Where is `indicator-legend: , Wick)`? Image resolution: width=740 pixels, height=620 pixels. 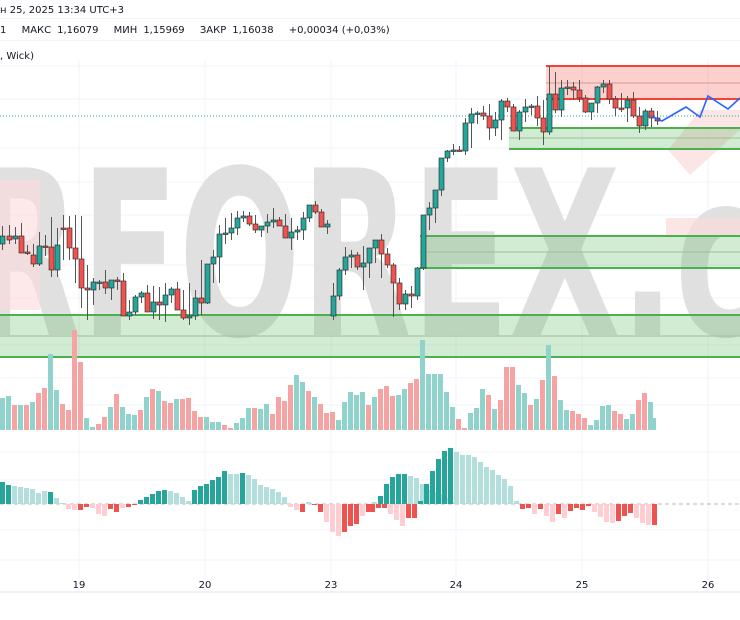 indicator-legend: , Wick) is located at coordinates (17, 56).